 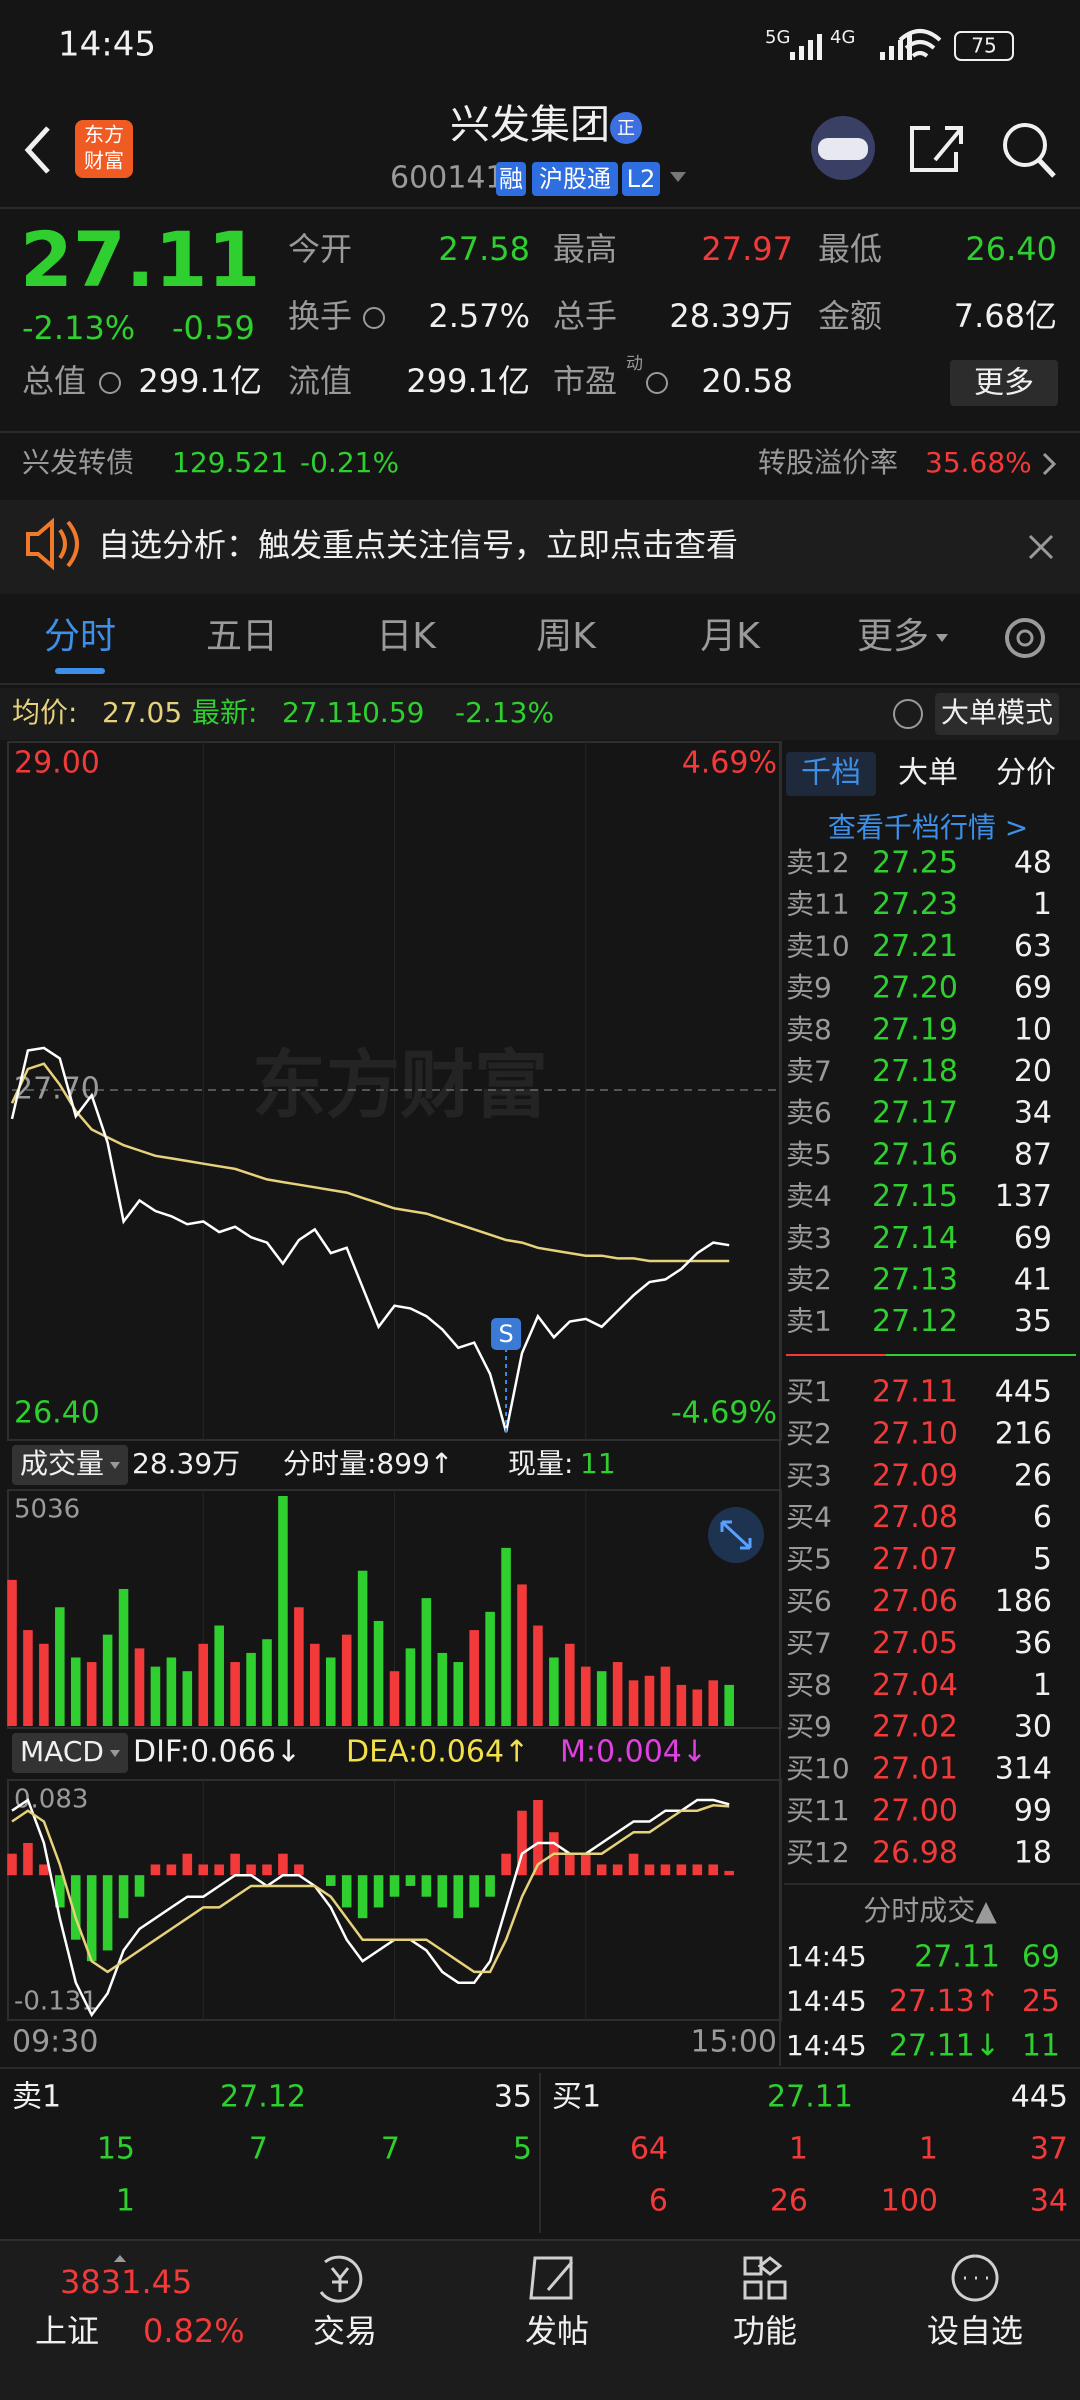 What do you see at coordinates (729, 763) in the screenshot?
I see `y2-tick-label: 4.69%` at bounding box center [729, 763].